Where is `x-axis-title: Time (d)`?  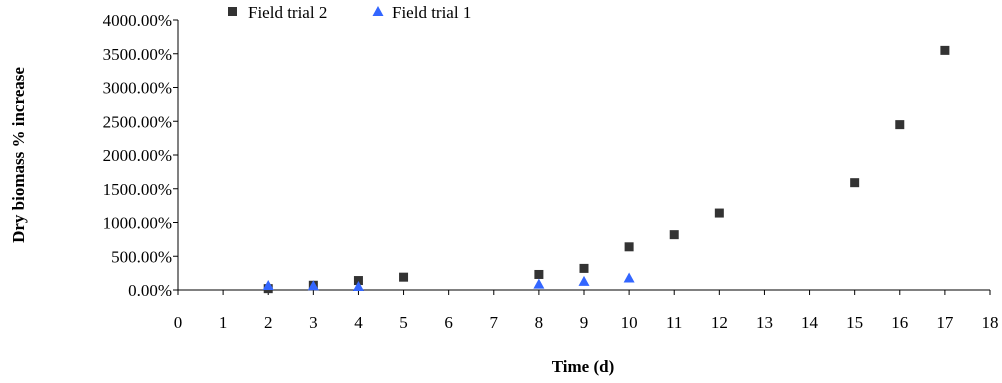 x-axis-title: Time (d) is located at coordinates (583, 366).